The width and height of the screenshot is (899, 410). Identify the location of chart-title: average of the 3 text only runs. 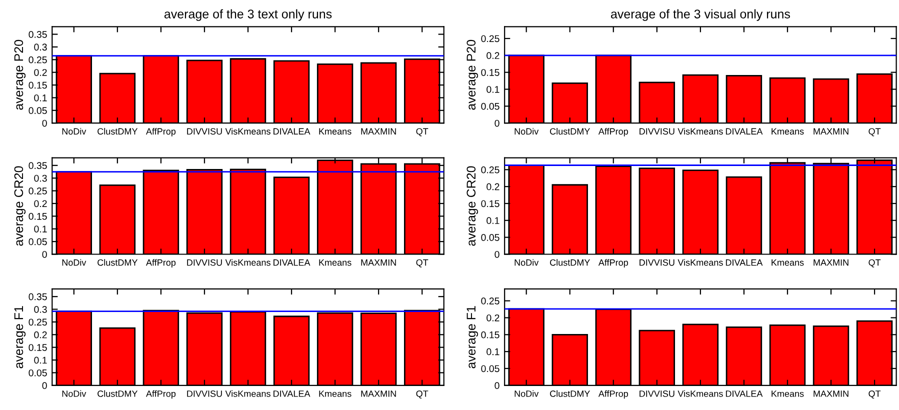
(248, 15).